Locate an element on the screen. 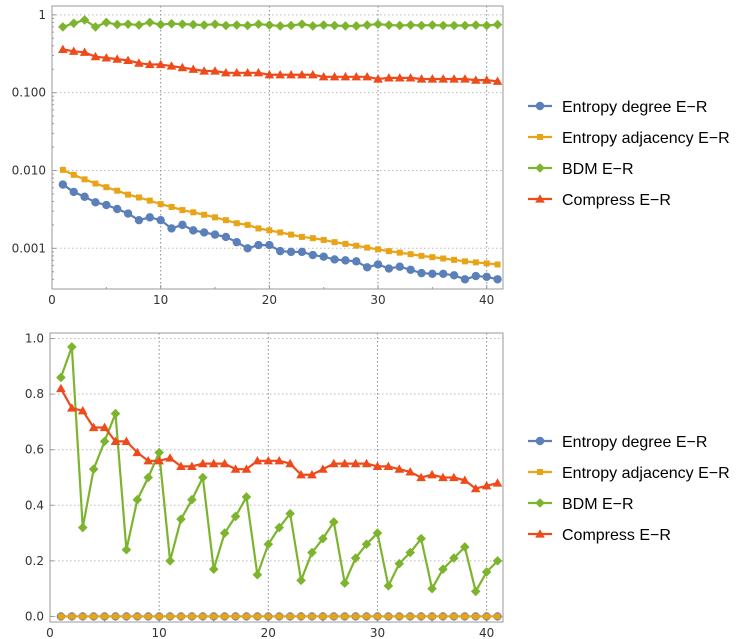 Image resolution: width=748 pixels, height=639 pixels. legend-label: Entropy degree E−R is located at coordinates (634, 107).